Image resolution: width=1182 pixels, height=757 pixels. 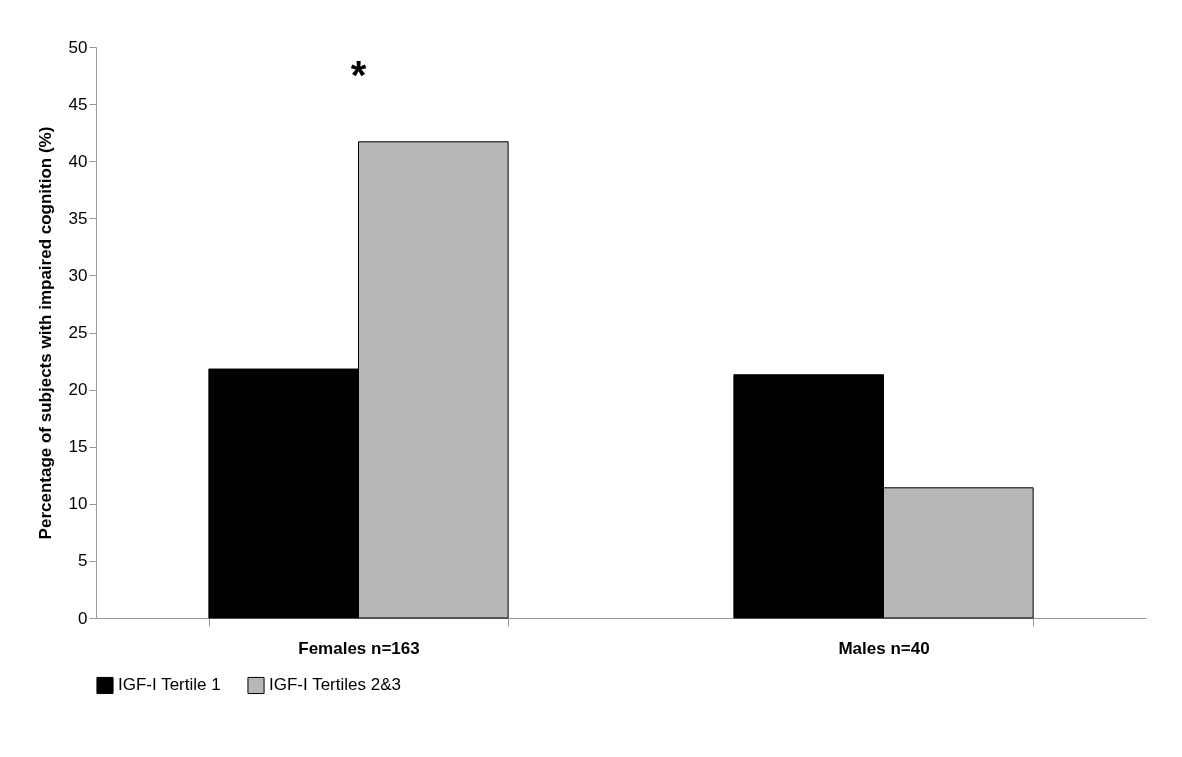 What do you see at coordinates (169, 685) in the screenshot?
I see `legend-label: IGF-I Tertile 1` at bounding box center [169, 685].